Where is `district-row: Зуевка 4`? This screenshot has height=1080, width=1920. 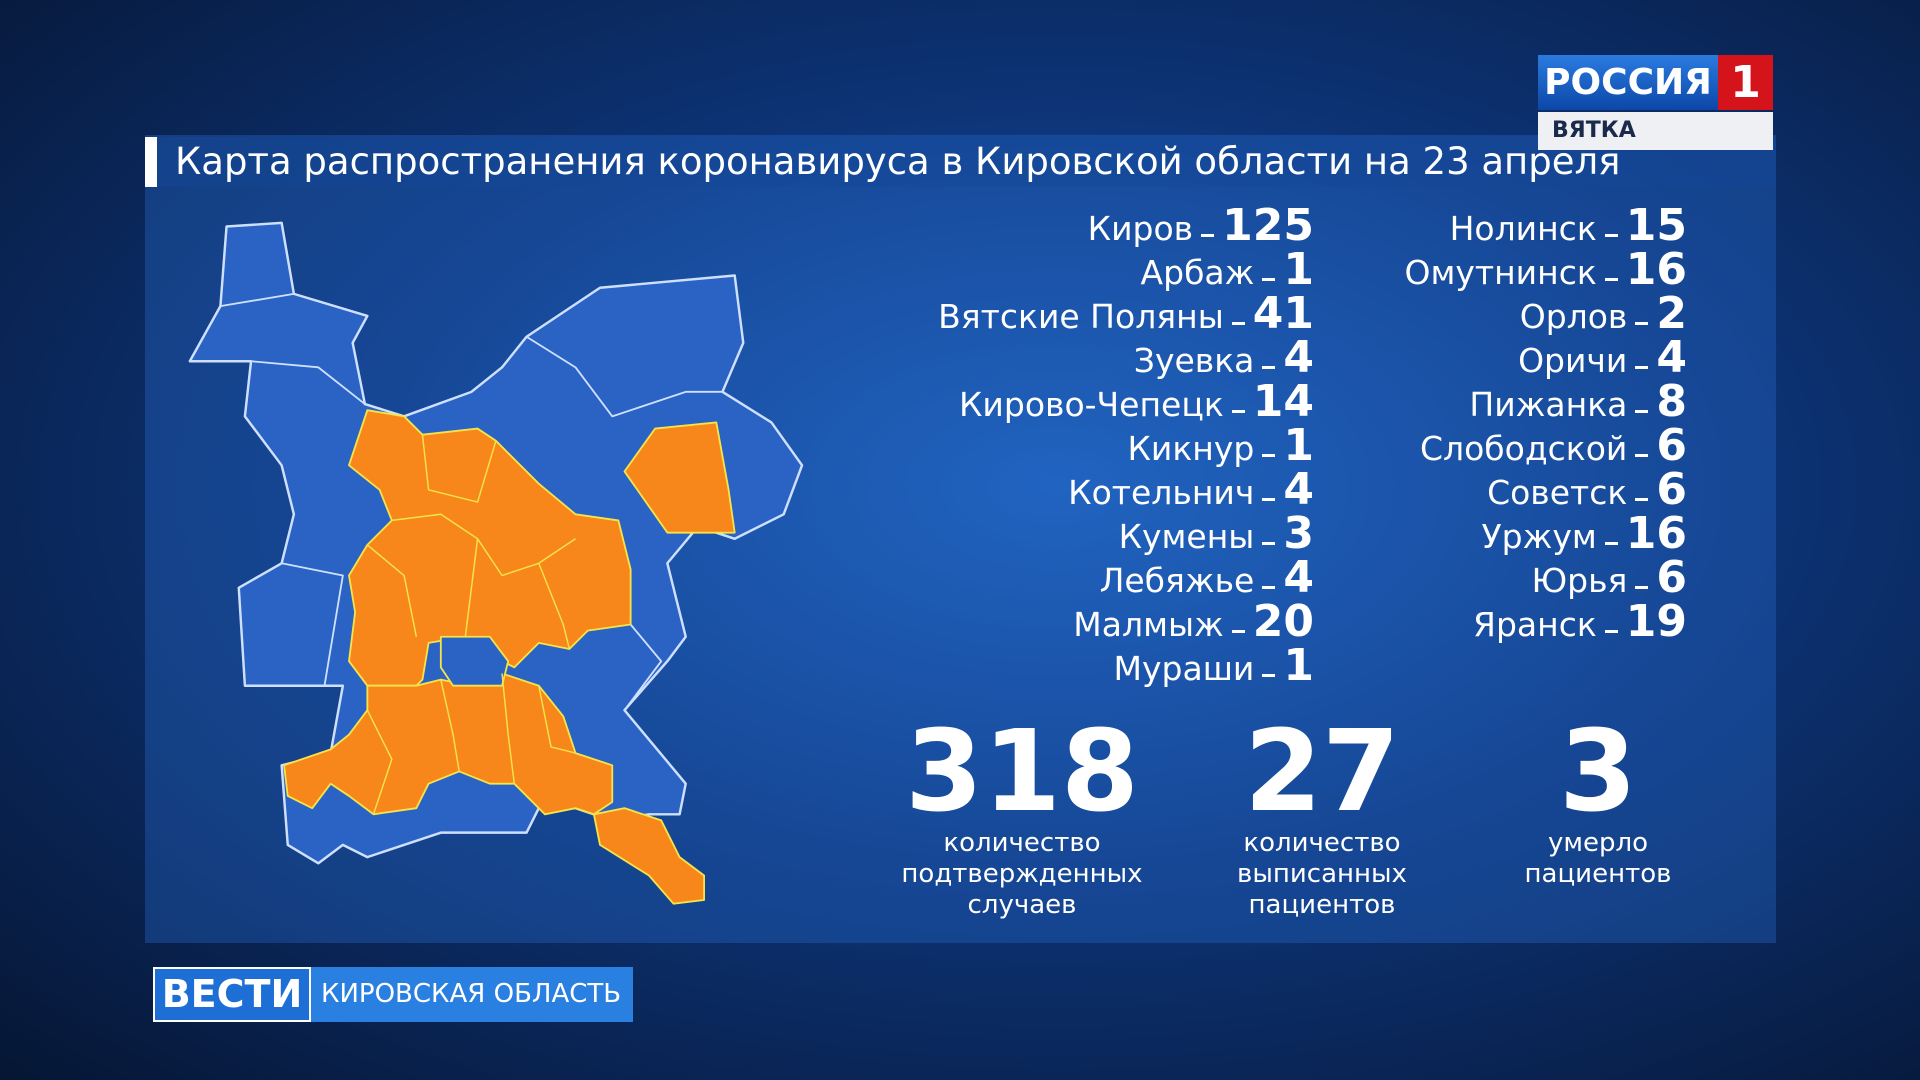 district-row: Зуевка 4 is located at coordinates (1223, 358).